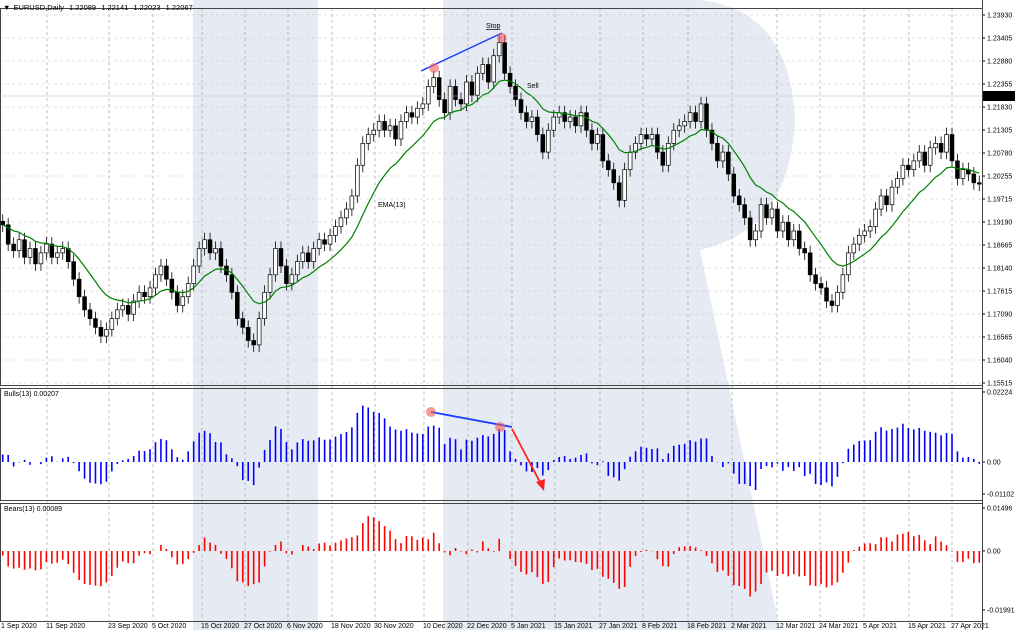 Image resolution: width=1015 pixels, height=630 pixels. What do you see at coordinates (999, 246) in the screenshot?
I see `price-tick-label: 1.18665` at bounding box center [999, 246].